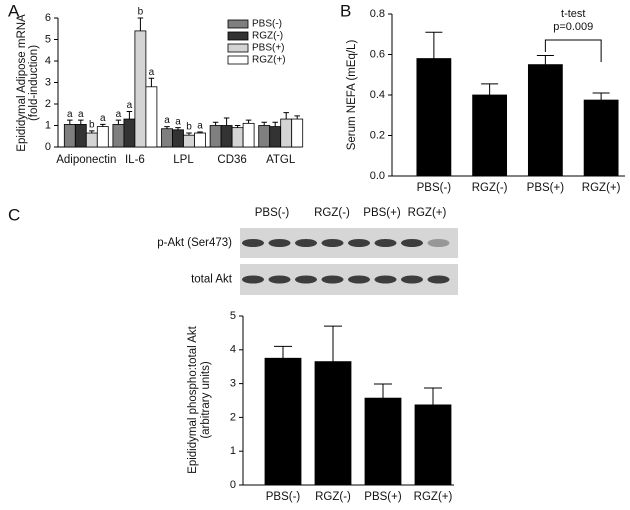 This screenshot has width=630, height=510. What do you see at coordinates (382, 213) in the screenshot?
I see `blot-lane-label: PBS(+)` at bounding box center [382, 213].